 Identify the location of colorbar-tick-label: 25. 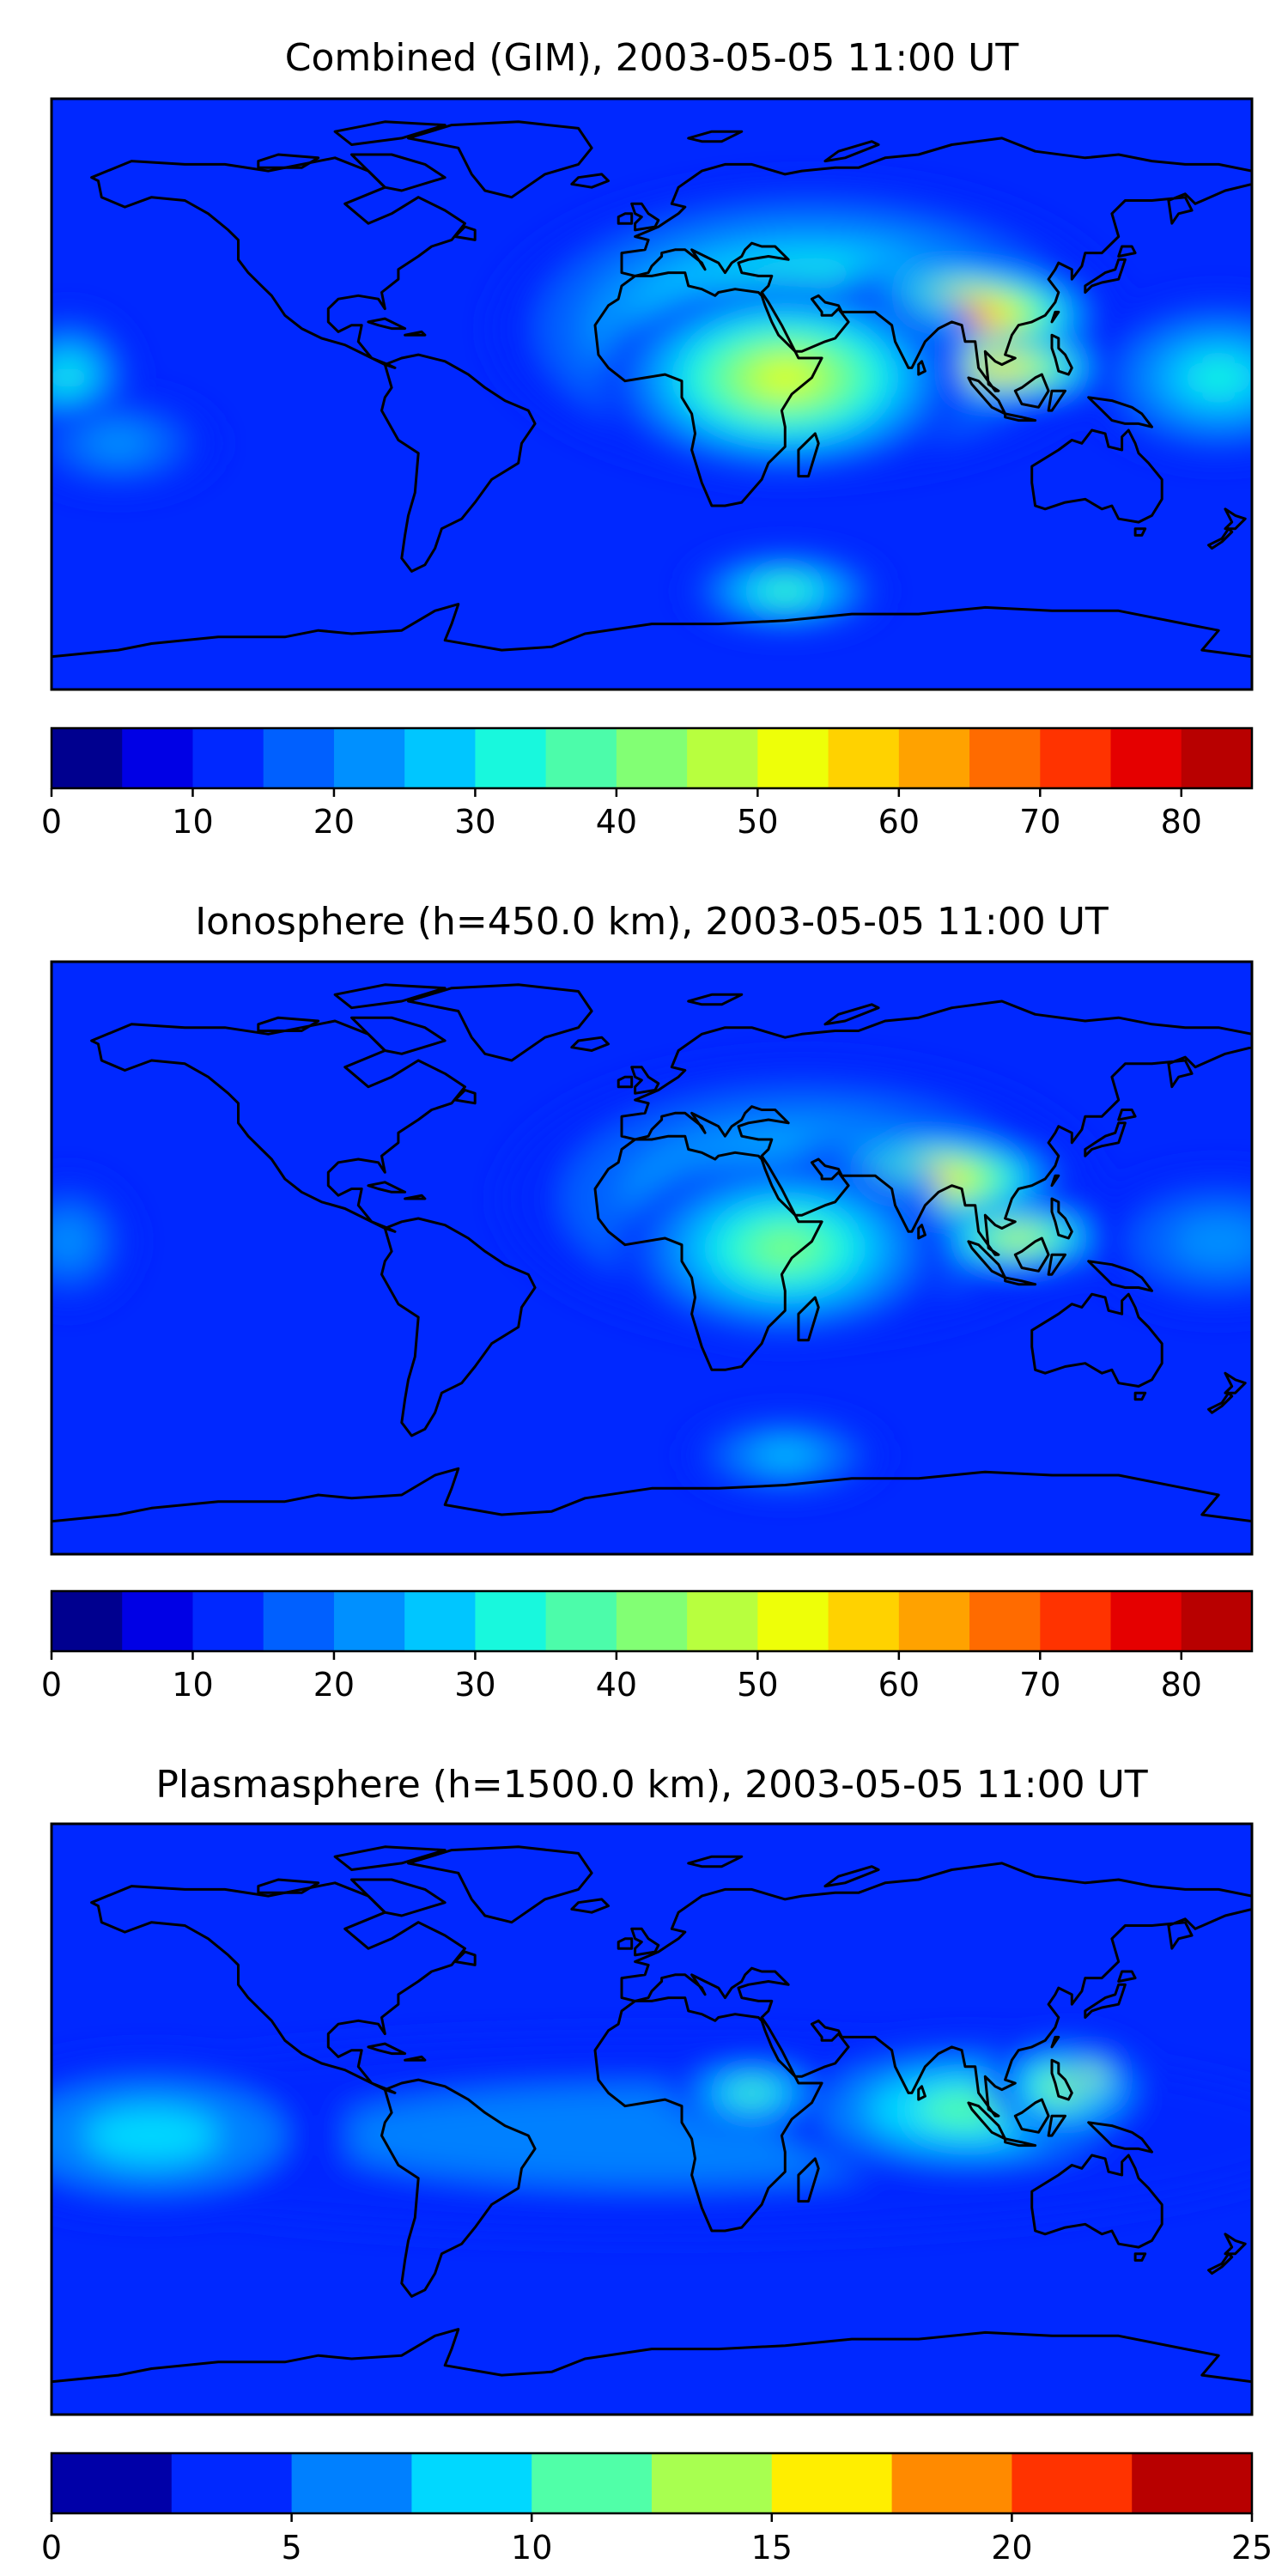
(1252, 2548).